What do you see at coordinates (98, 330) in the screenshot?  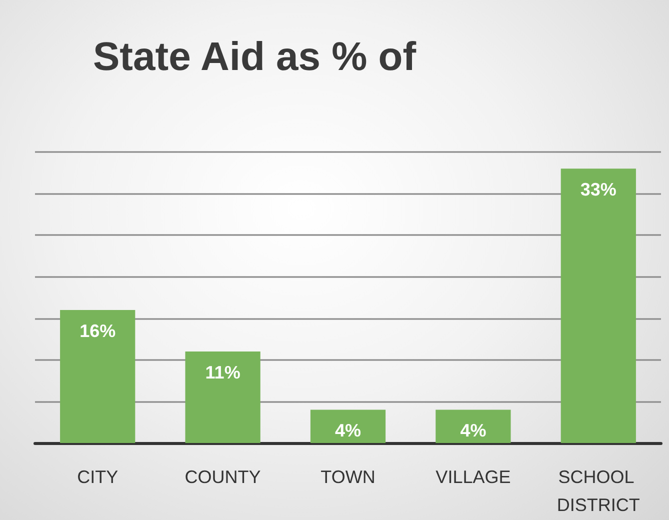 I see `data-label: 16%` at bounding box center [98, 330].